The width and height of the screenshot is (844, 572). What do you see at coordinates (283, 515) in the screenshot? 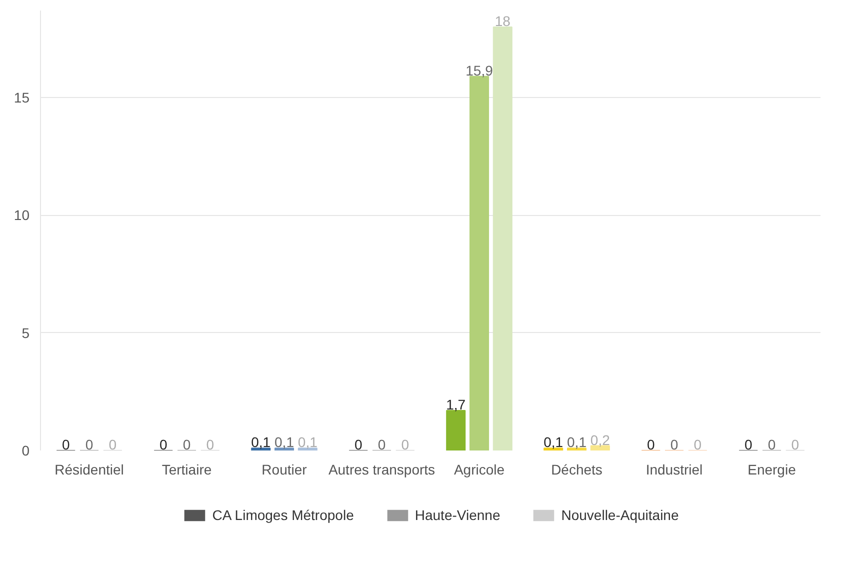
I see `legend-label: CA Limoges Métropole` at bounding box center [283, 515].